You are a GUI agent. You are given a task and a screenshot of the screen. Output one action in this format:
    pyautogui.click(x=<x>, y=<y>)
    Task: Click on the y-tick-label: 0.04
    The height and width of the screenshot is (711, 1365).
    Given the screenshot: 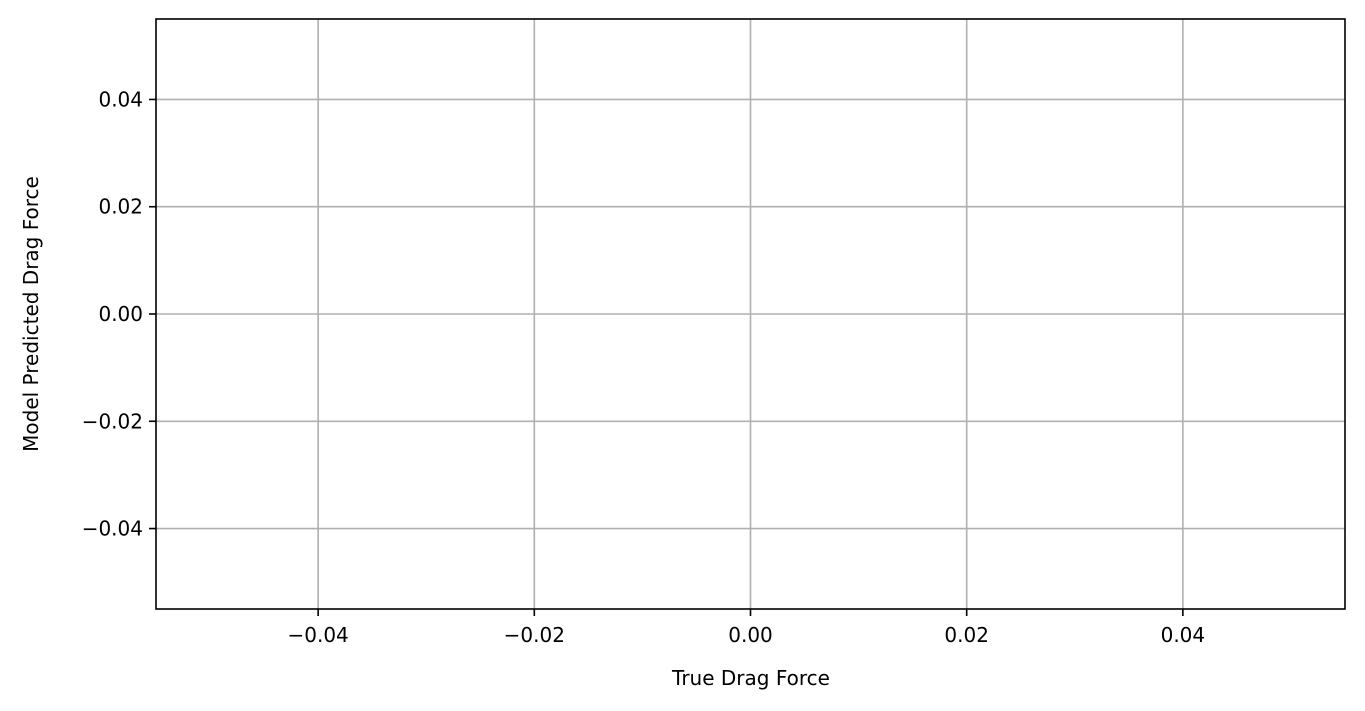 What is the action you would take?
    pyautogui.click(x=120, y=99)
    